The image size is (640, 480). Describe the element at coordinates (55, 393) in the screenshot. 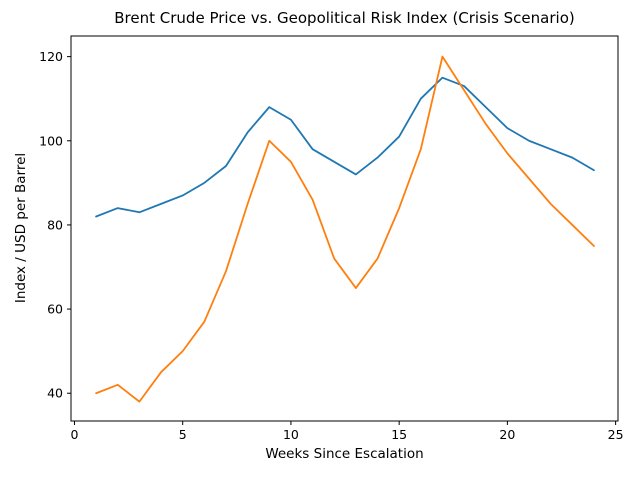

I see `y-tick-label: 40` at that location.